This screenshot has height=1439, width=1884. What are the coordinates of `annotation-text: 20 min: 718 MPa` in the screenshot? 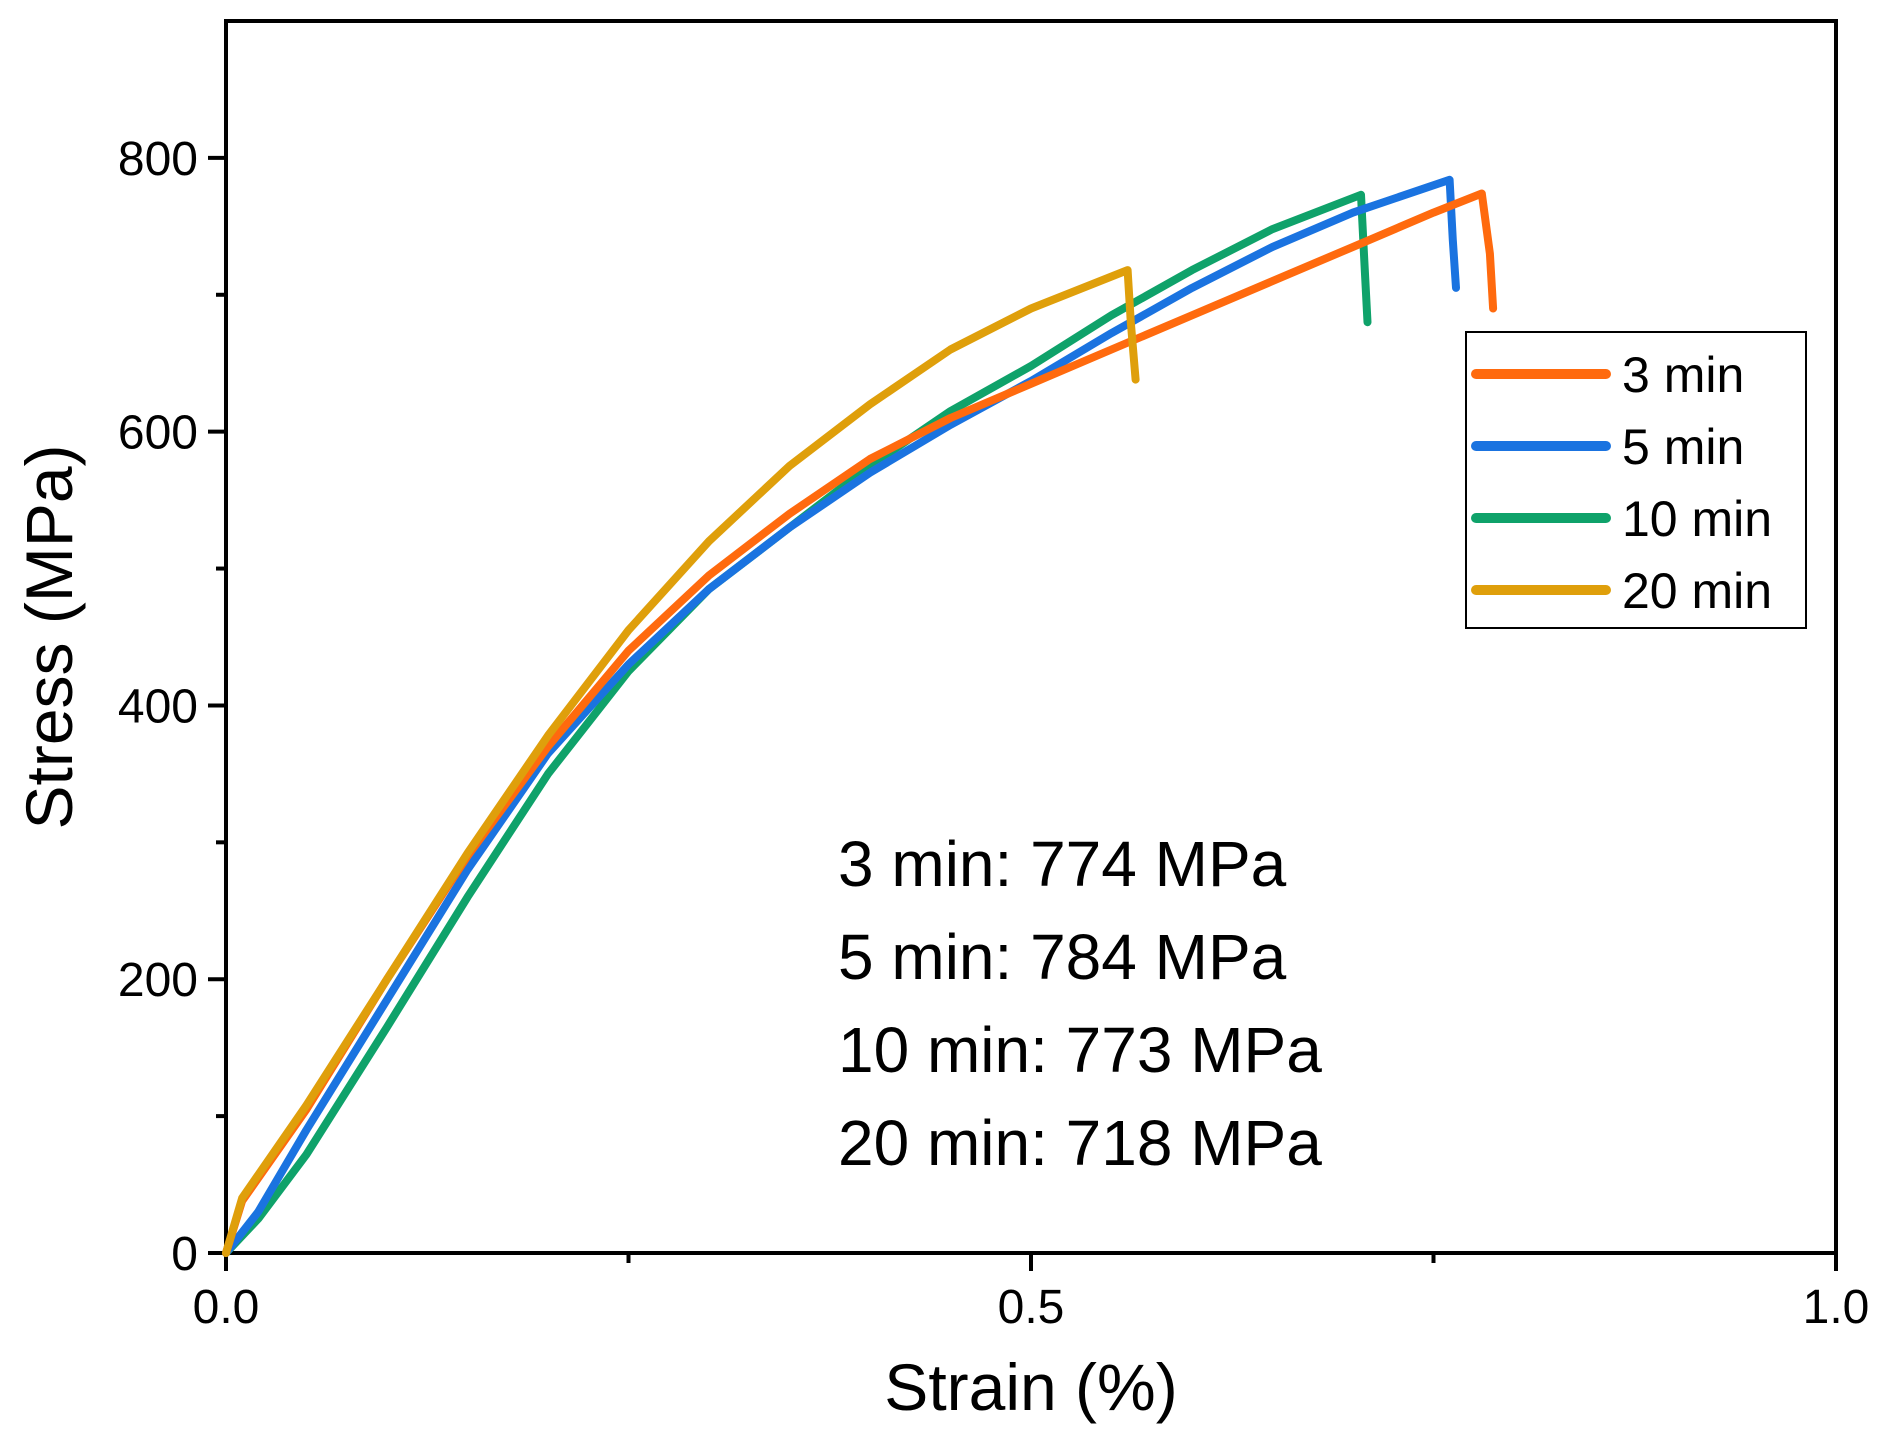 It's located at (1080, 1143).